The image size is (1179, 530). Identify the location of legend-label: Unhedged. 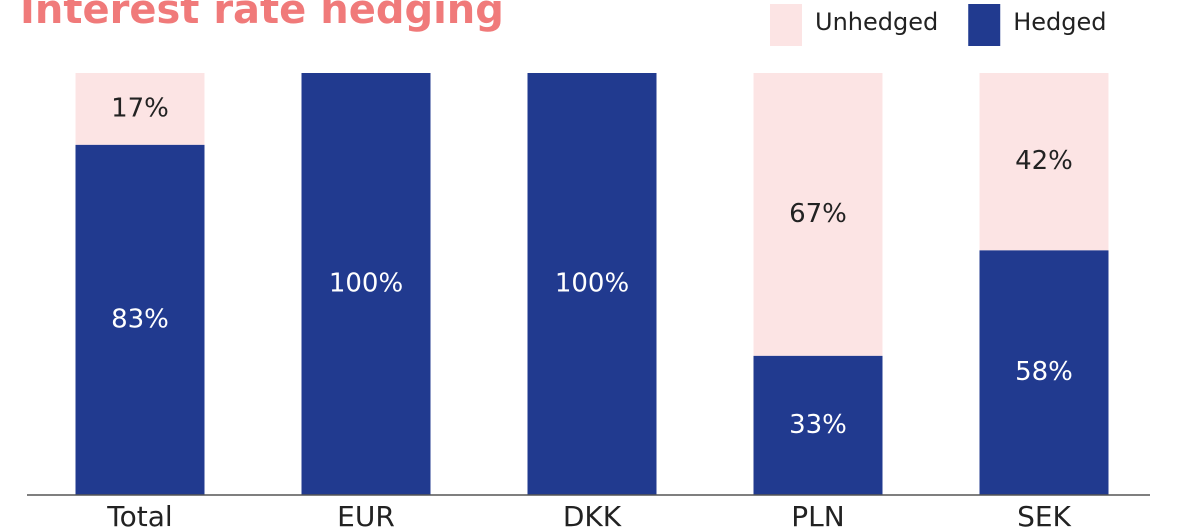
(876, 22).